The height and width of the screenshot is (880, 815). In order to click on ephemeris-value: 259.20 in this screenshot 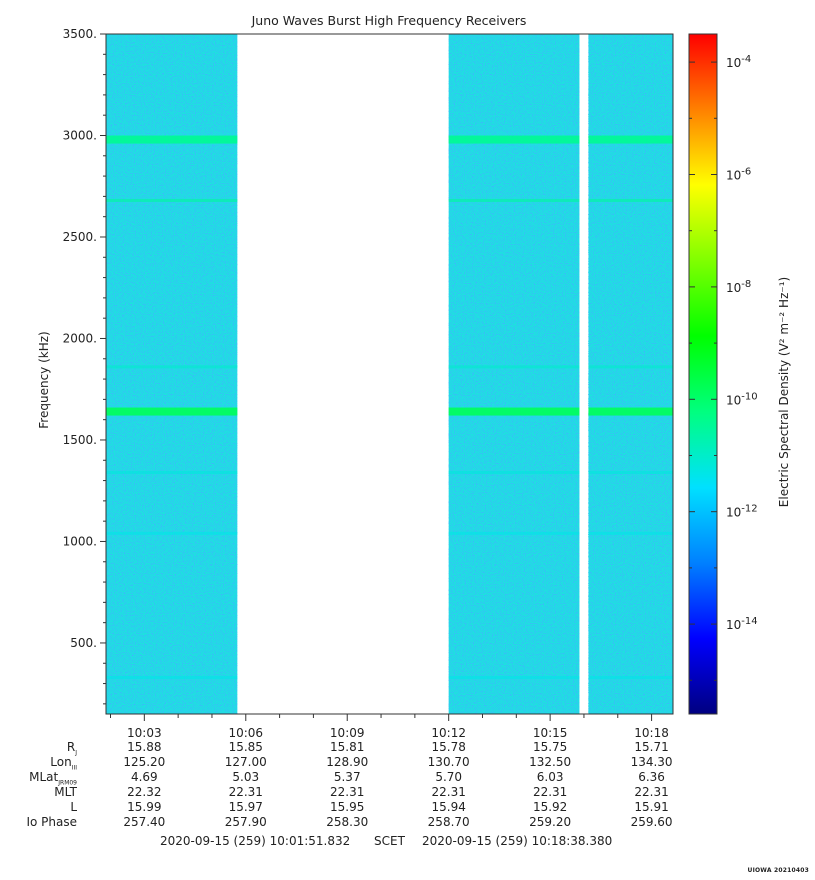, I will do `click(550, 822)`.